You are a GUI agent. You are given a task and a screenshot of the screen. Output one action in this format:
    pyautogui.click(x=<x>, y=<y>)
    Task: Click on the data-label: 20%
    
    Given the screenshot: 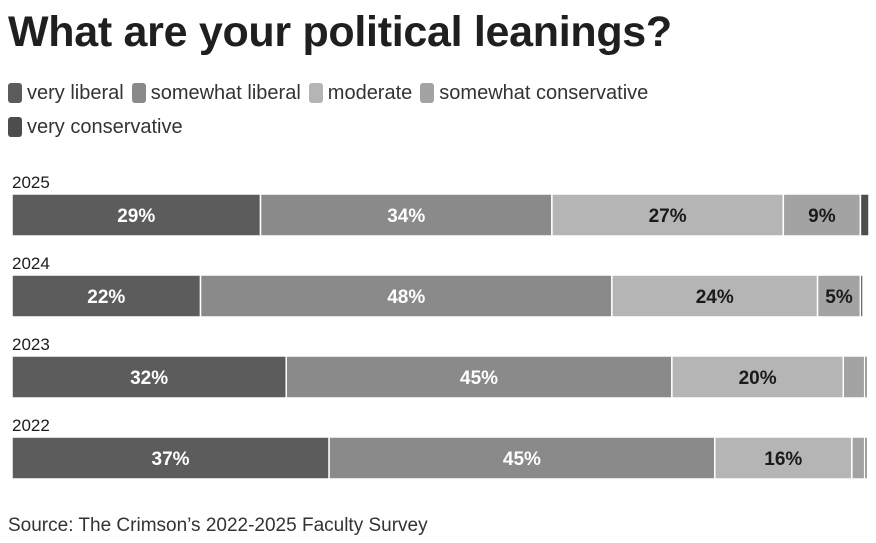 What is the action you would take?
    pyautogui.click(x=758, y=378)
    